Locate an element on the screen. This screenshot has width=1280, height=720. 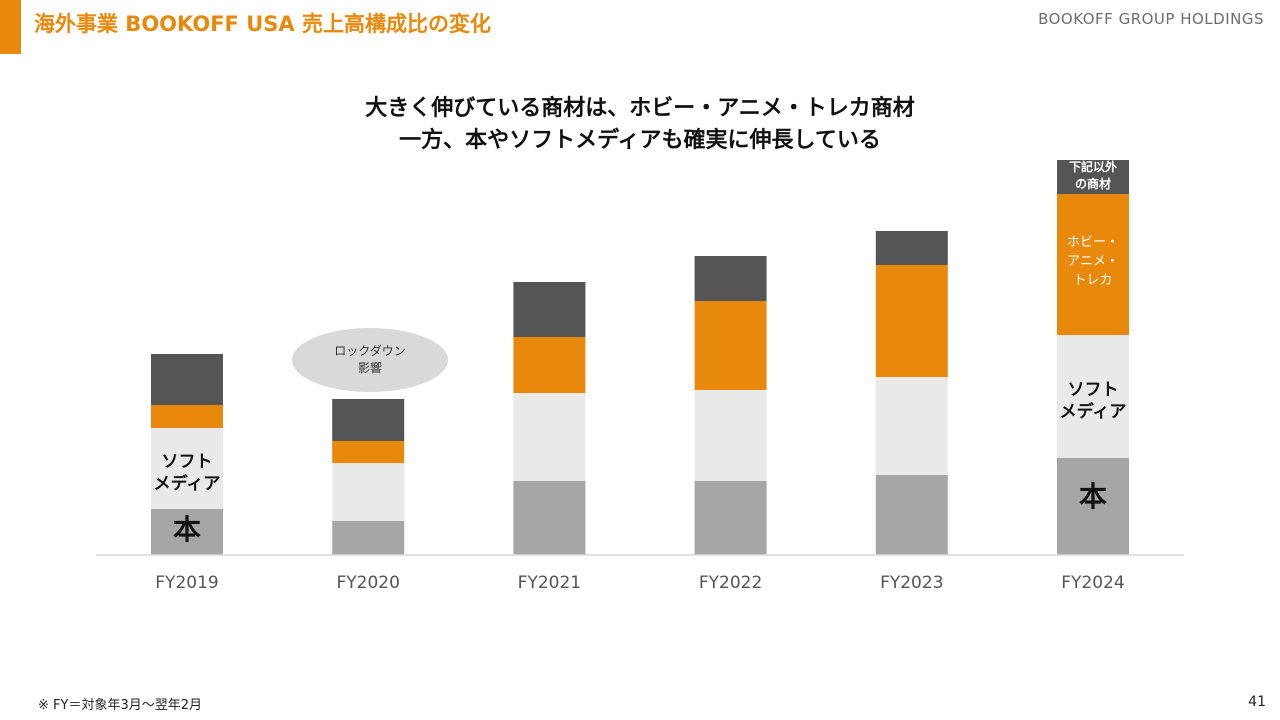
page-title: 海外事業 BOOKOFF USA 売上高構成比の変化 is located at coordinates (262, 24).